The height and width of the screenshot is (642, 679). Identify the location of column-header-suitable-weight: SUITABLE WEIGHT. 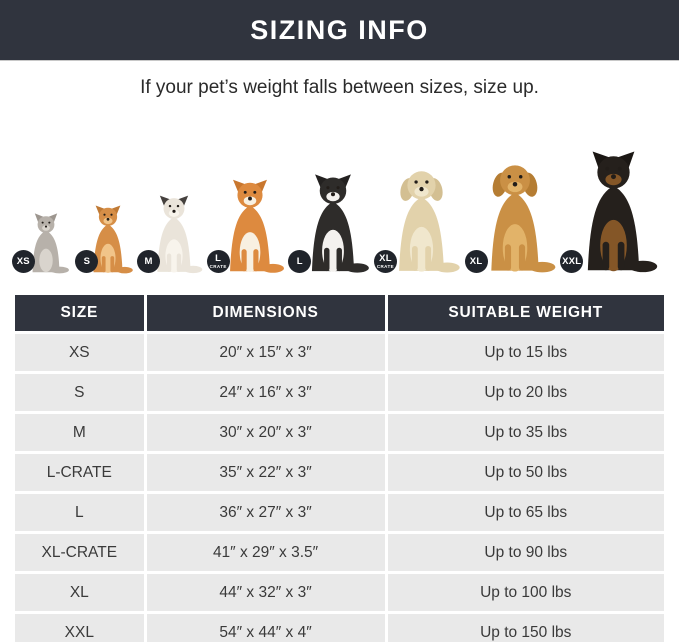
(525, 313).